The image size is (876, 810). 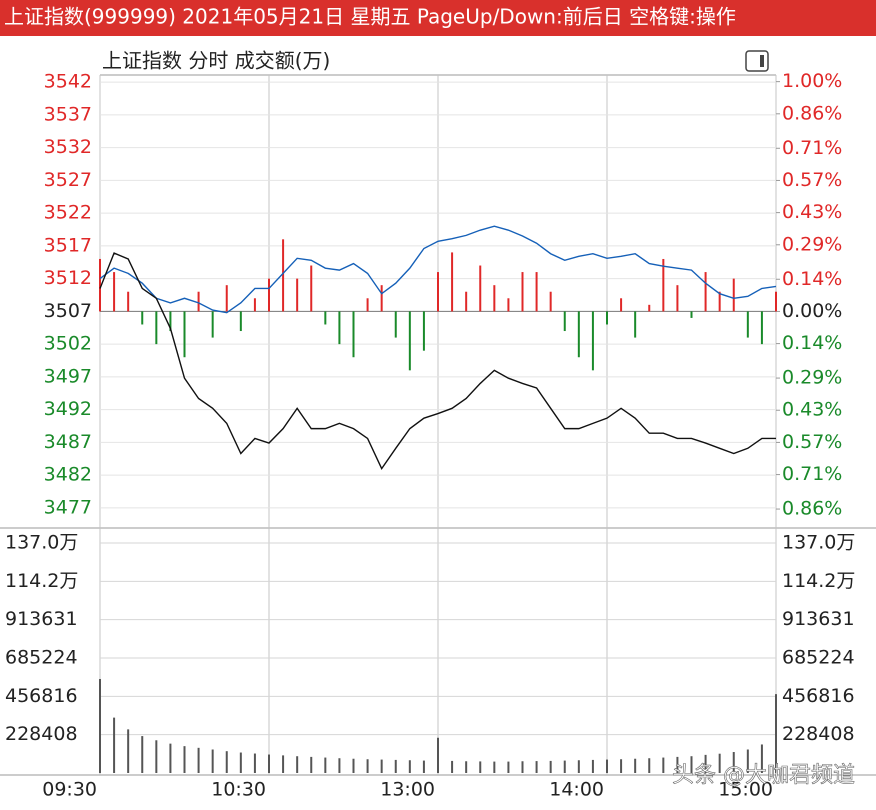 What do you see at coordinates (41, 581) in the screenshot?
I see `y-tick-label: 114.2万` at bounding box center [41, 581].